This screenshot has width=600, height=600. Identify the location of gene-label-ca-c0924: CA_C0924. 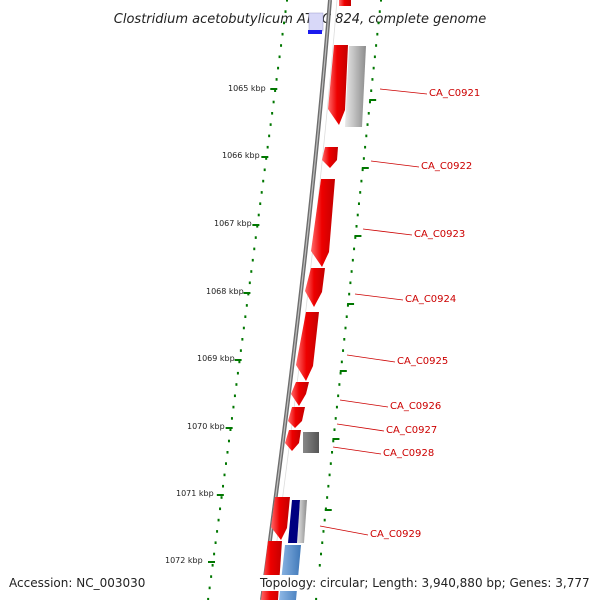
(430, 299).